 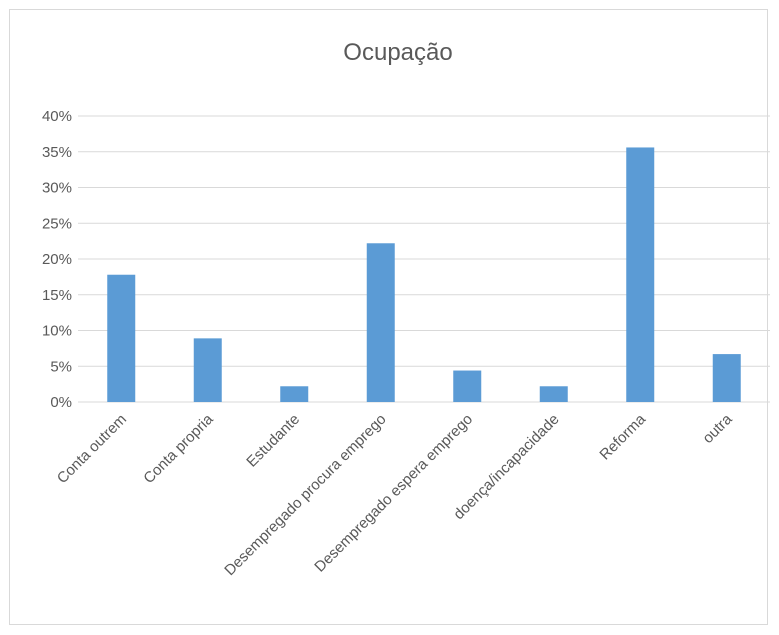 What do you see at coordinates (57, 152) in the screenshot?
I see `y-tick-label: 35%` at bounding box center [57, 152].